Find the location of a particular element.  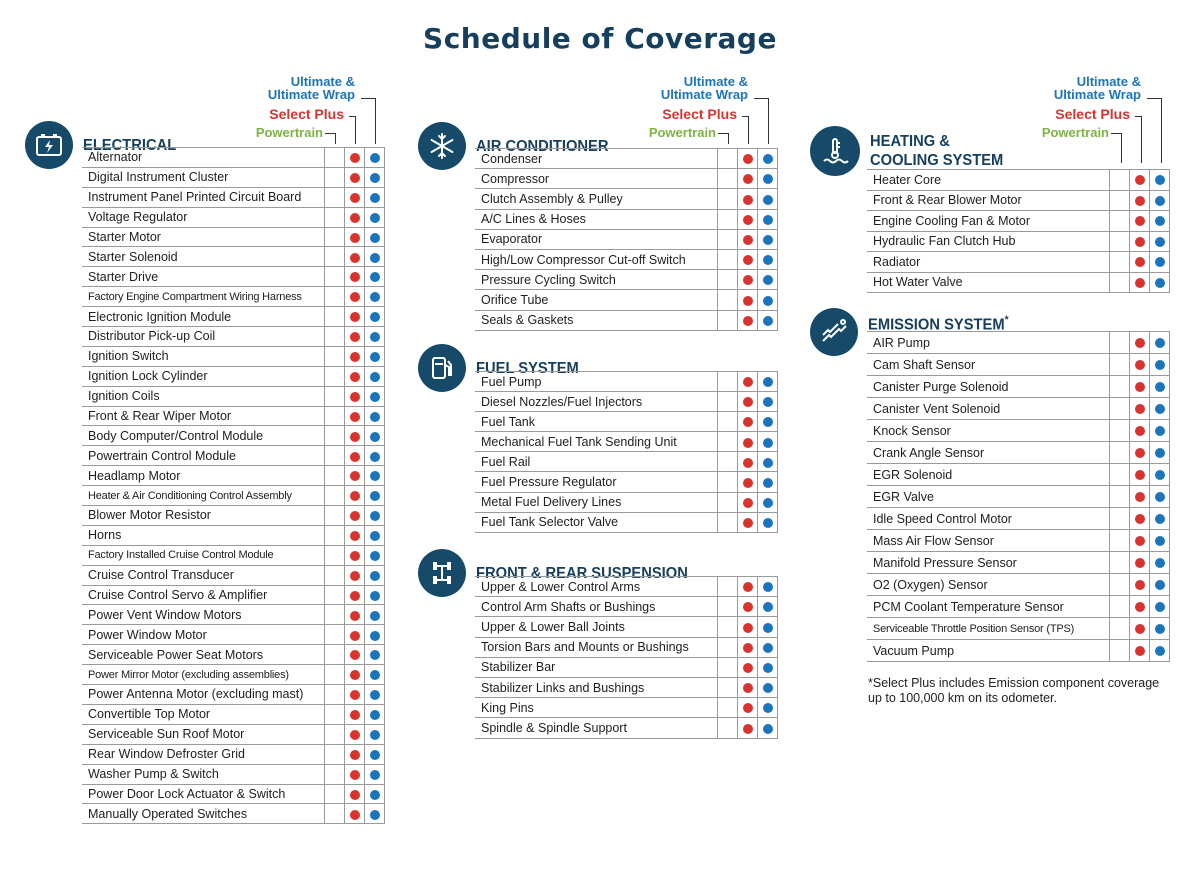

component-name: Manifold Pressure Sensor is located at coordinates (988, 562).